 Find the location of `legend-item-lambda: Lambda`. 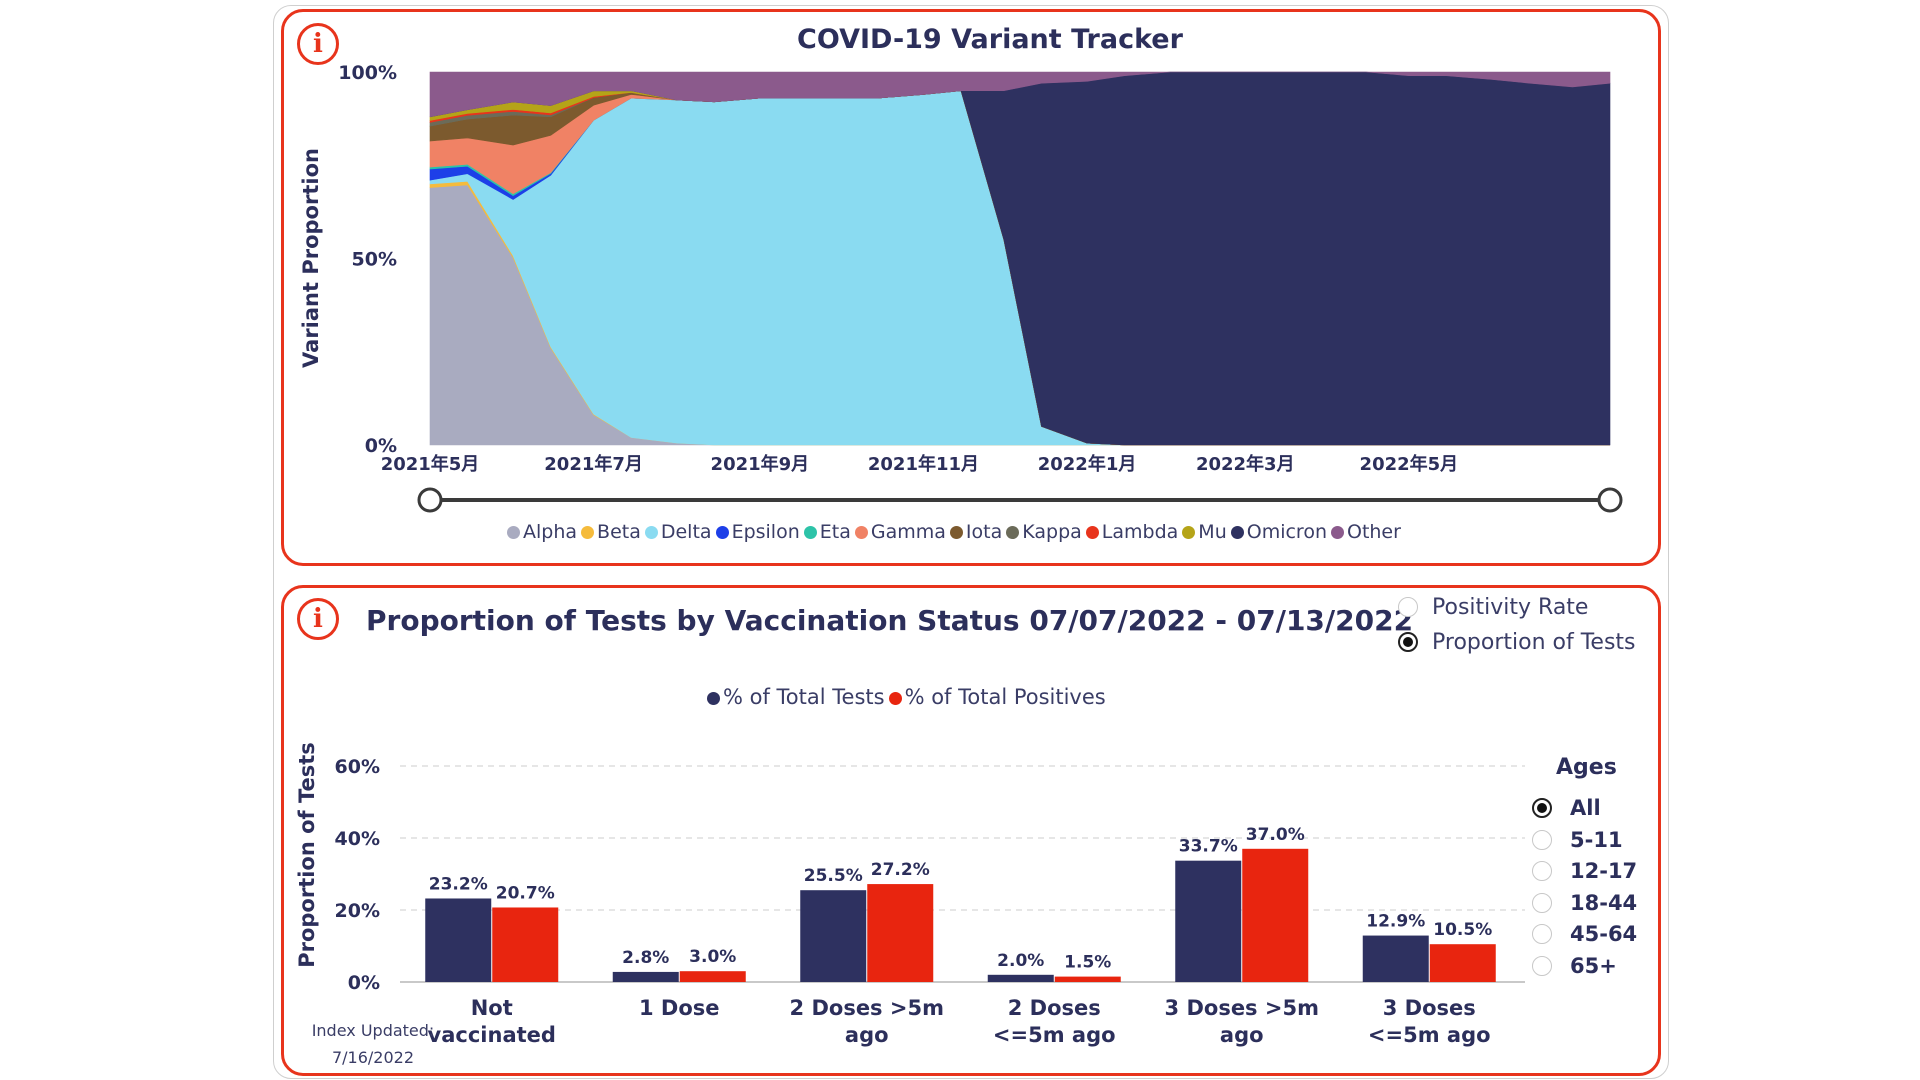

legend-item-lambda: Lambda is located at coordinates (1132, 532).